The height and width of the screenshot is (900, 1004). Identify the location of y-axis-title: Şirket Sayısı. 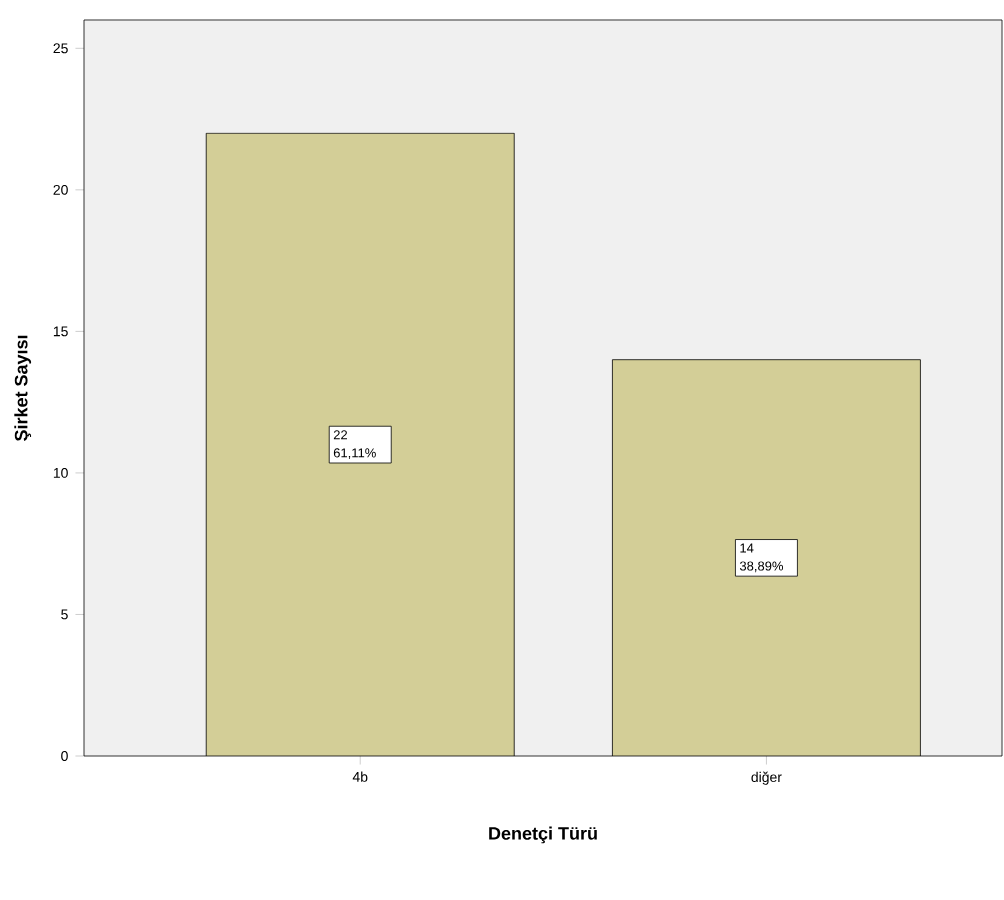
(23, 388).